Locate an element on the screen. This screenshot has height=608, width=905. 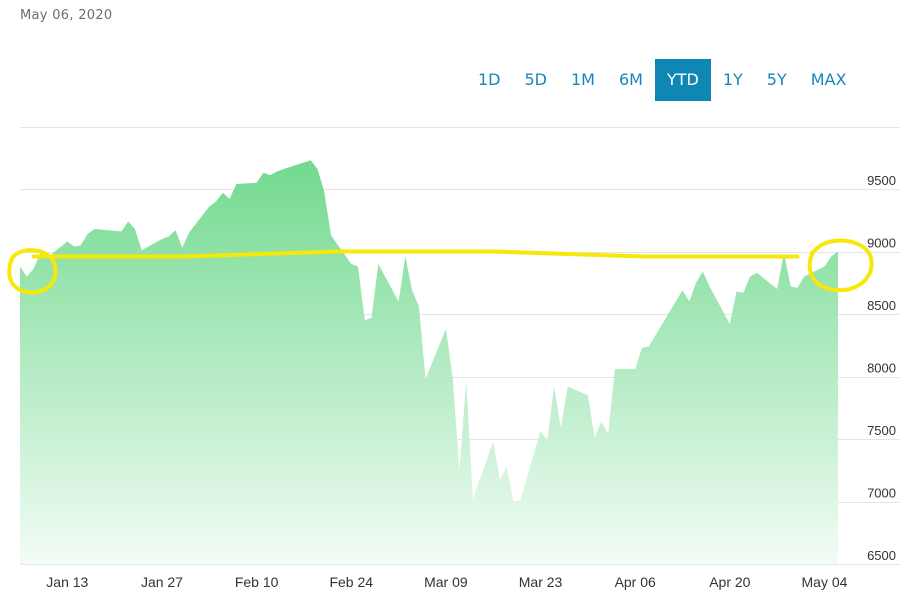
annotation-layer is located at coordinates (440, 266).